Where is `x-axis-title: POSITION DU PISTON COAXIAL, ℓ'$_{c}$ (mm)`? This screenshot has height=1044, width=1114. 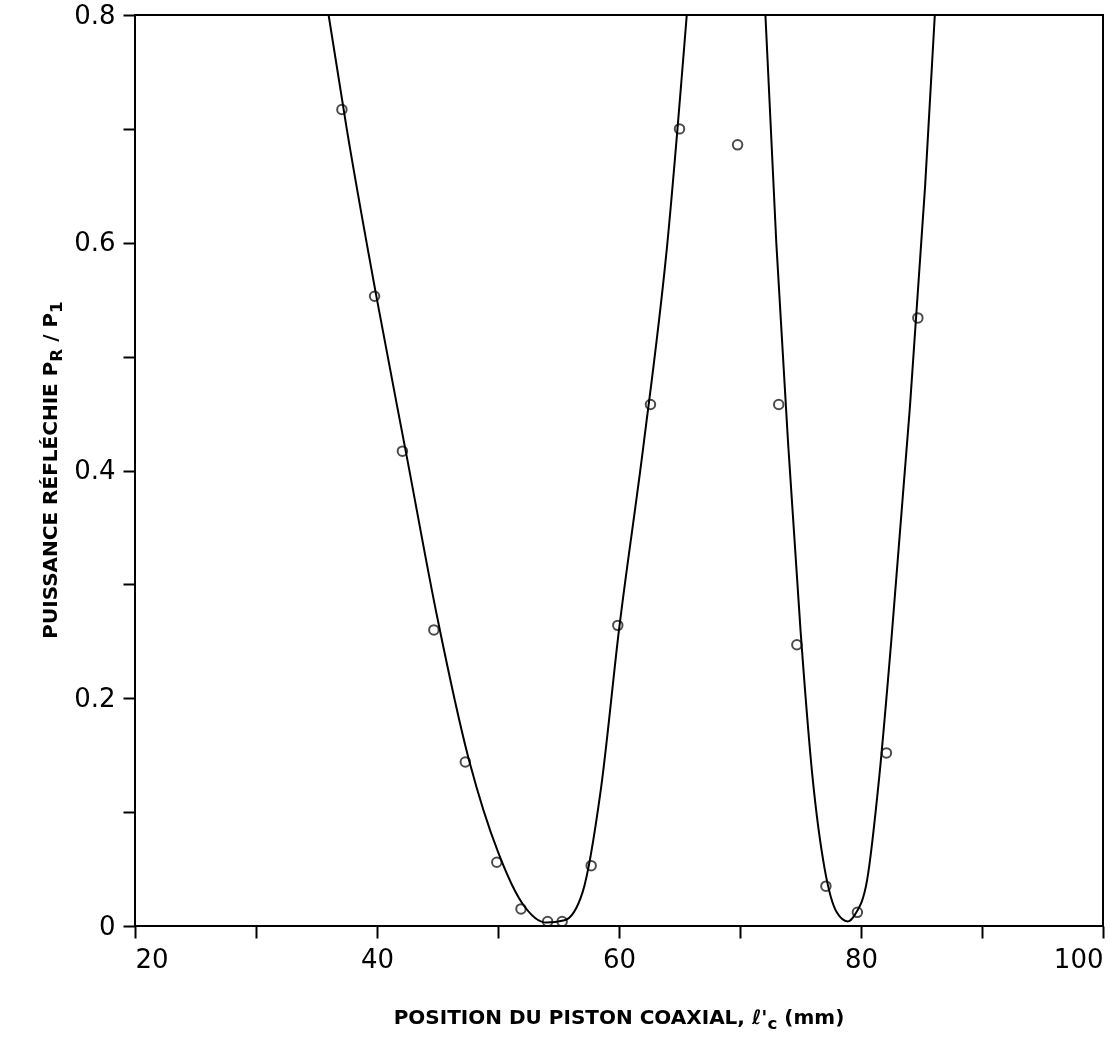
x-axis-title: POSITION DU PISTON COAXIAL, ℓ'$_{c}$ (mm) is located at coordinates (619, 1019).